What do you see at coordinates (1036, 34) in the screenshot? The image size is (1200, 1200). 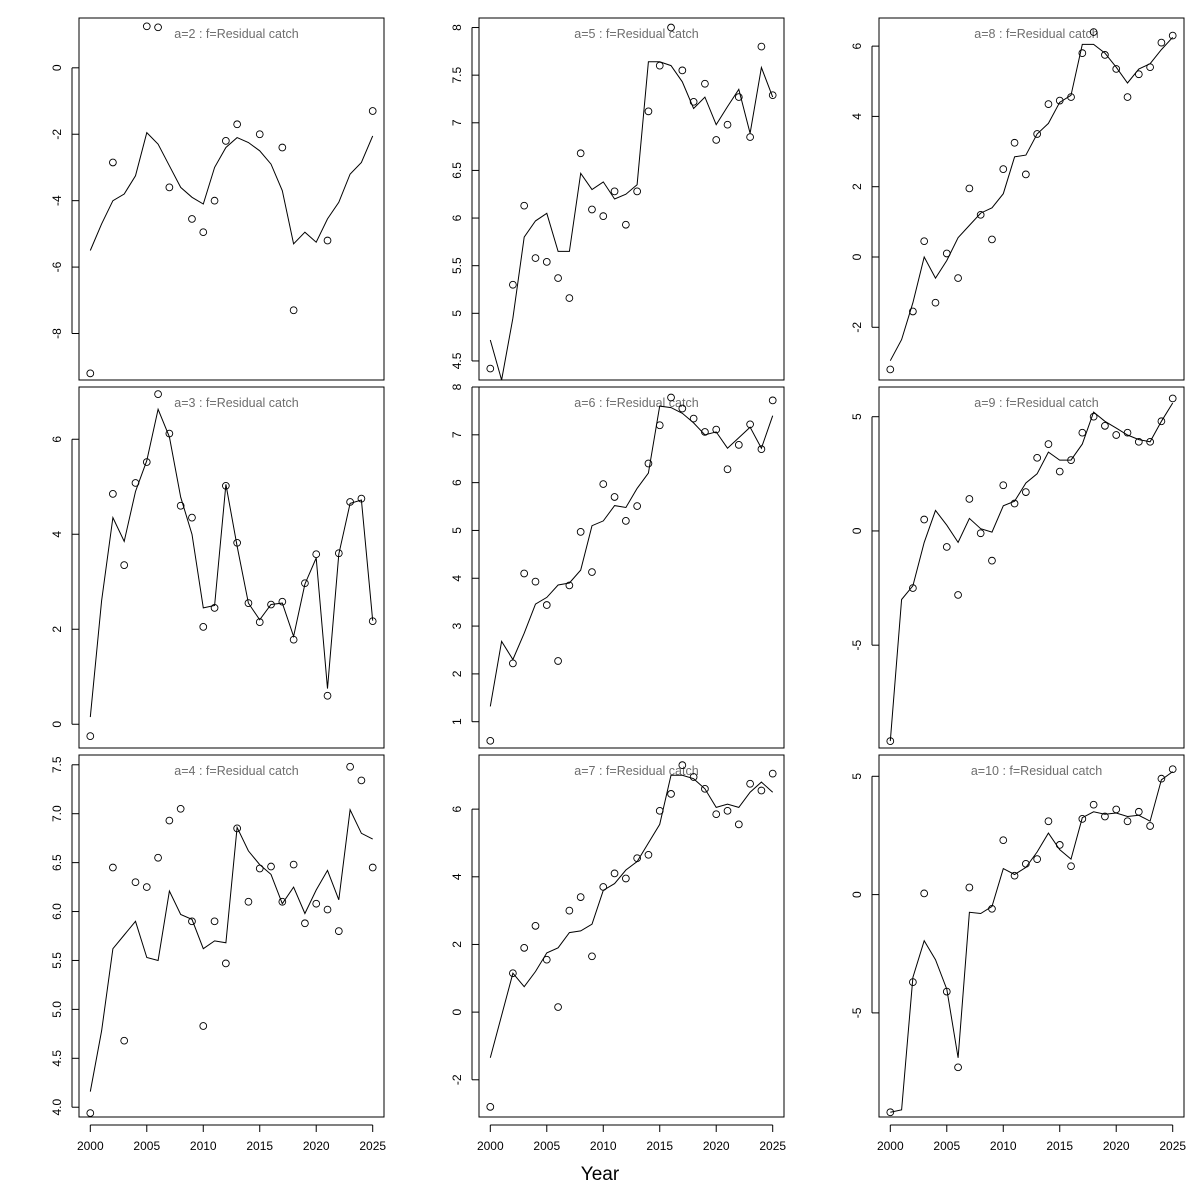 I see `panel-title: a=8 : f=Residual catch` at bounding box center [1036, 34].